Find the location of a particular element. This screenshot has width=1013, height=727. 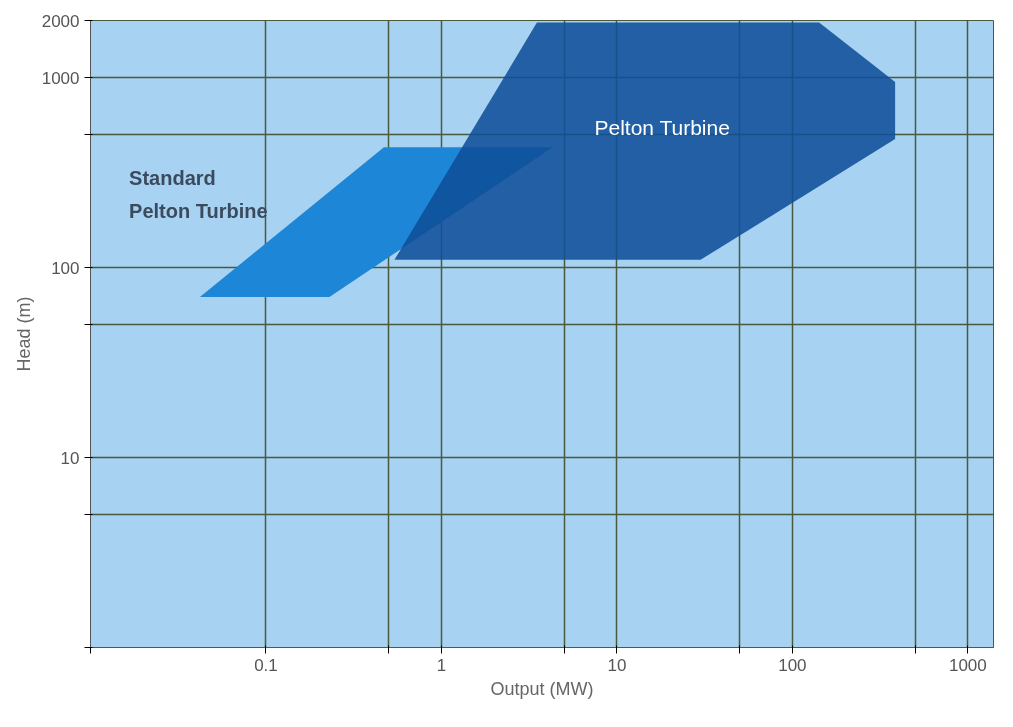

y-tick-label: 10 is located at coordinates (70, 458).